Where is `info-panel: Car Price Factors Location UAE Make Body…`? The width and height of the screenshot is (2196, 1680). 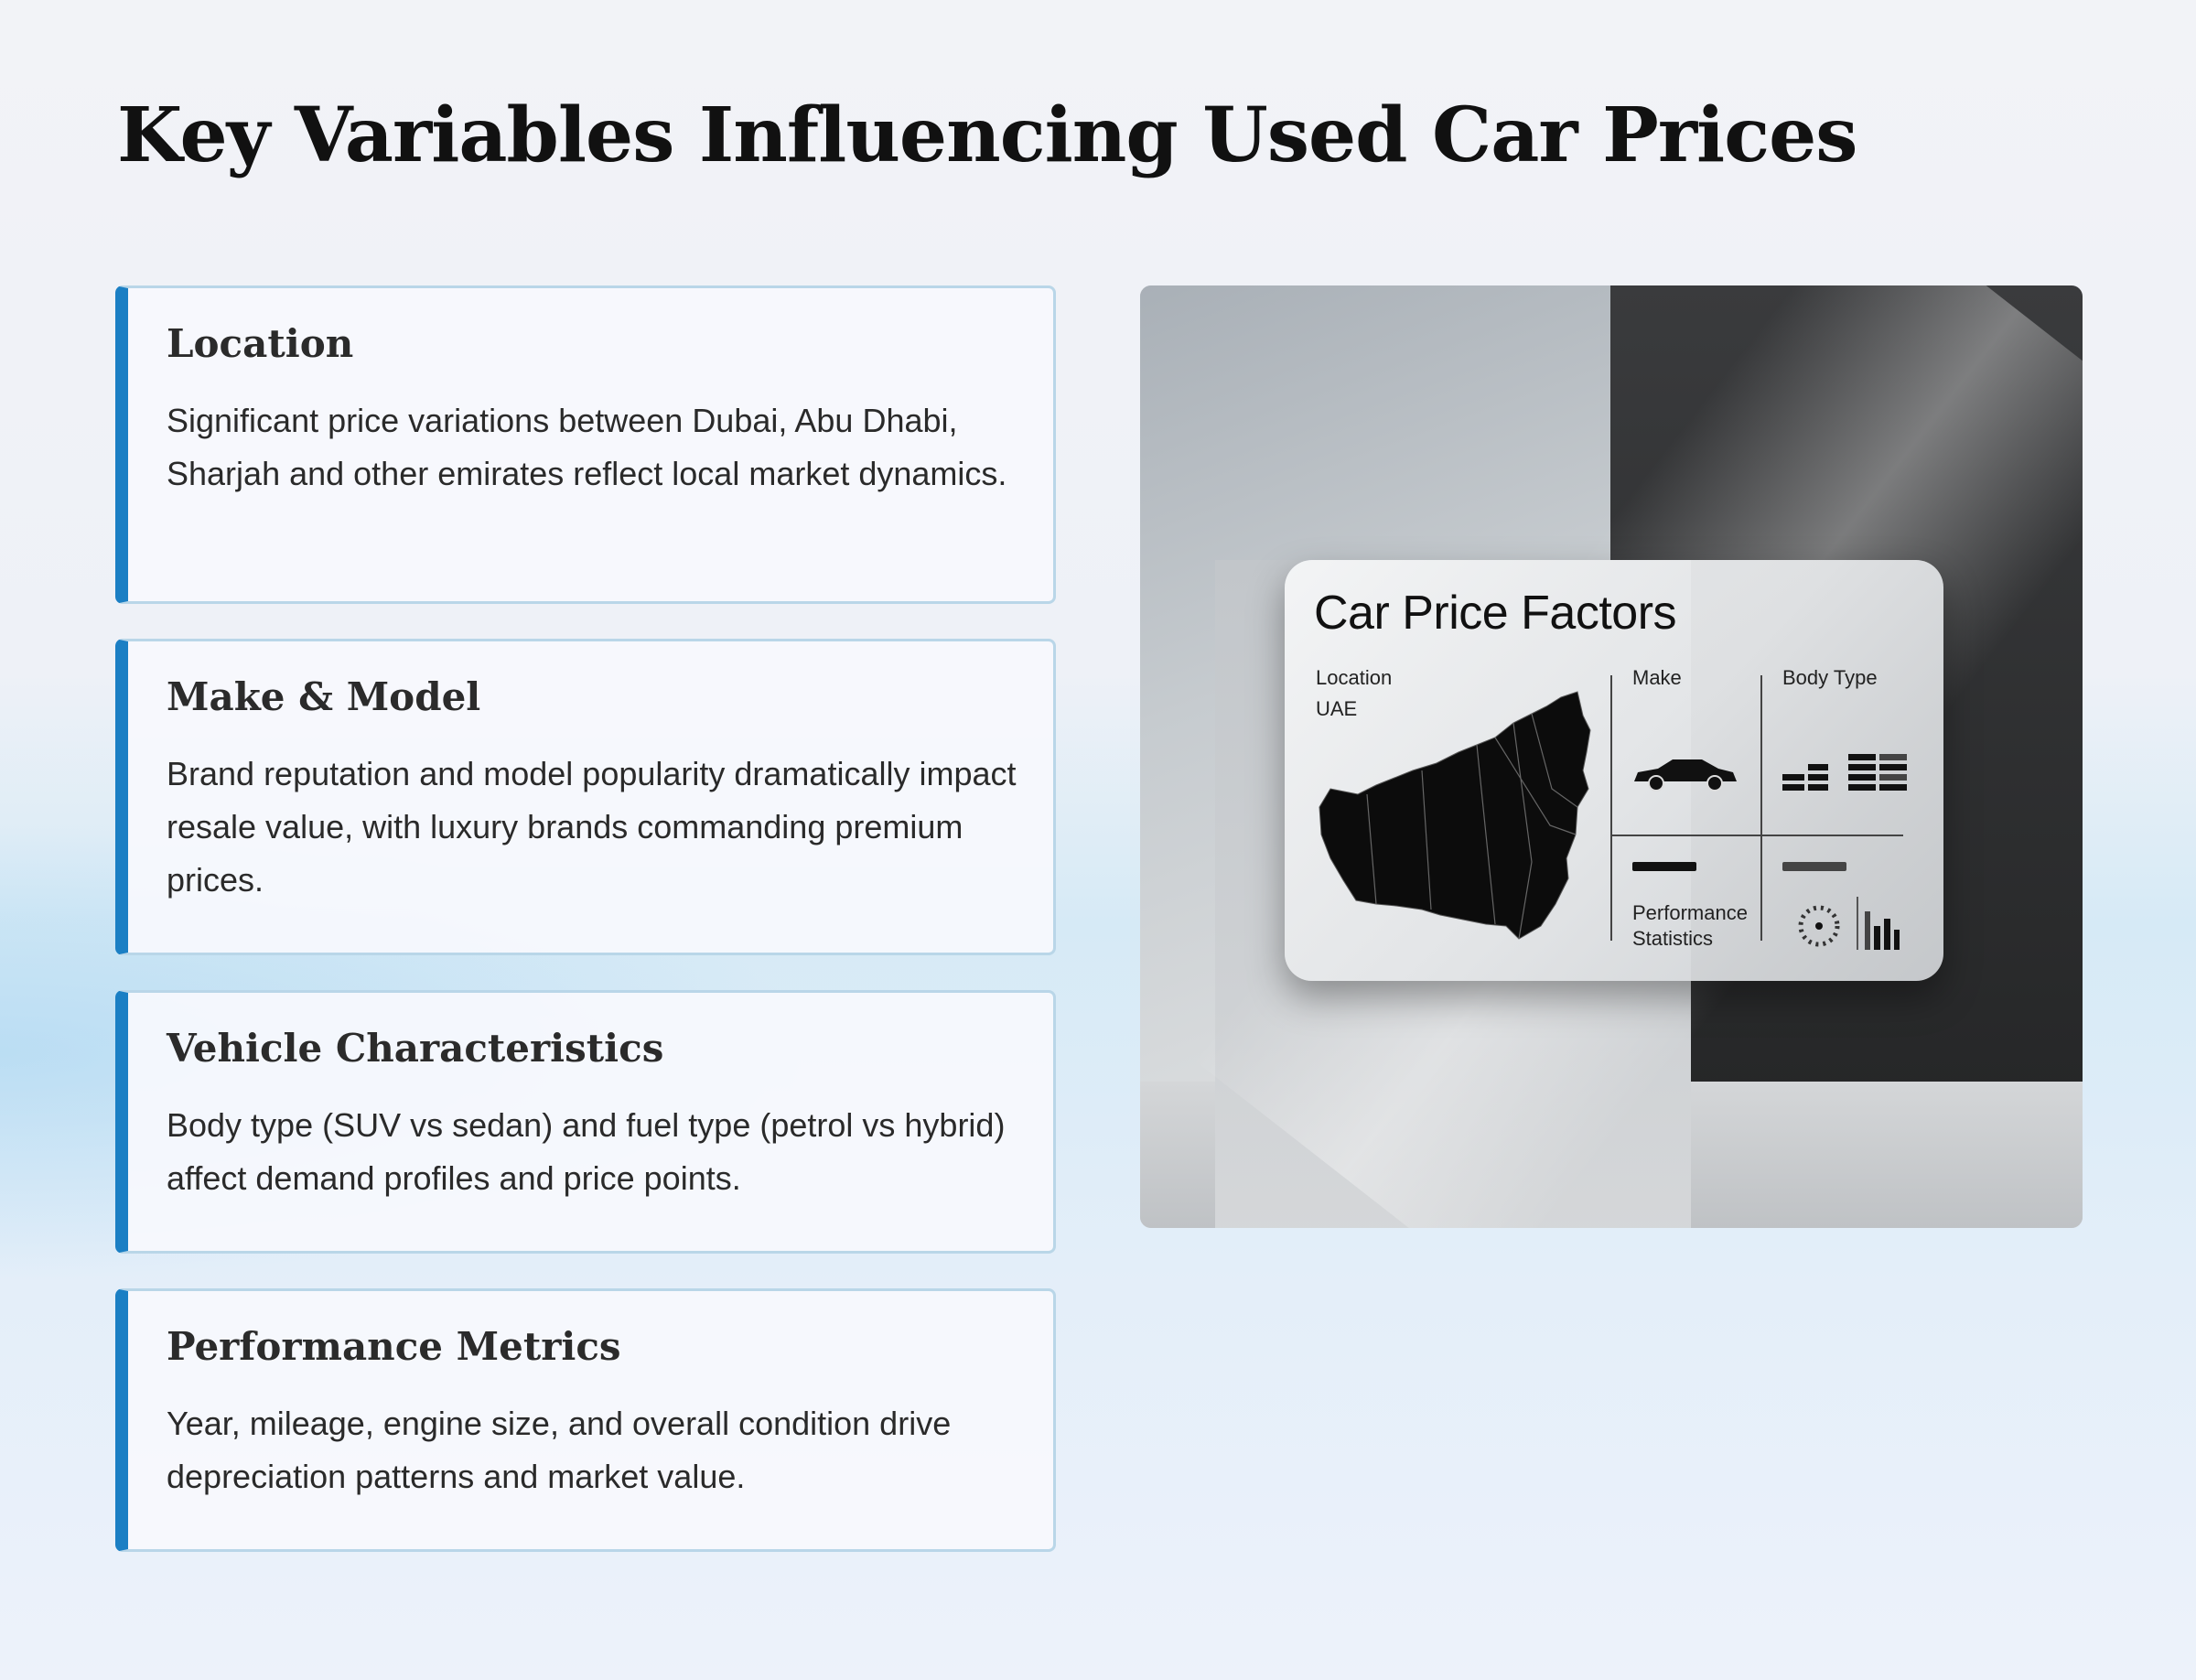
info-panel: Car Price Factors Location UAE Make Body… is located at coordinates (1614, 770).